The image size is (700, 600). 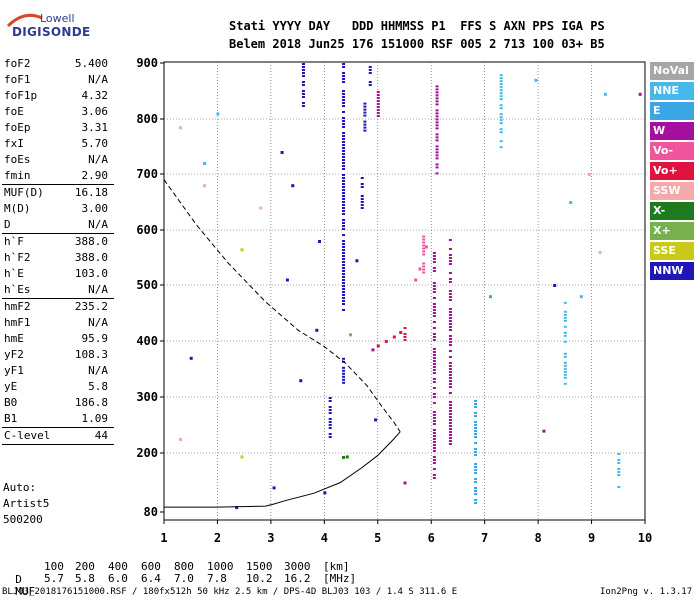 What do you see at coordinates (217, 538) in the screenshot?
I see `x-tick-label: 2` at bounding box center [217, 538].